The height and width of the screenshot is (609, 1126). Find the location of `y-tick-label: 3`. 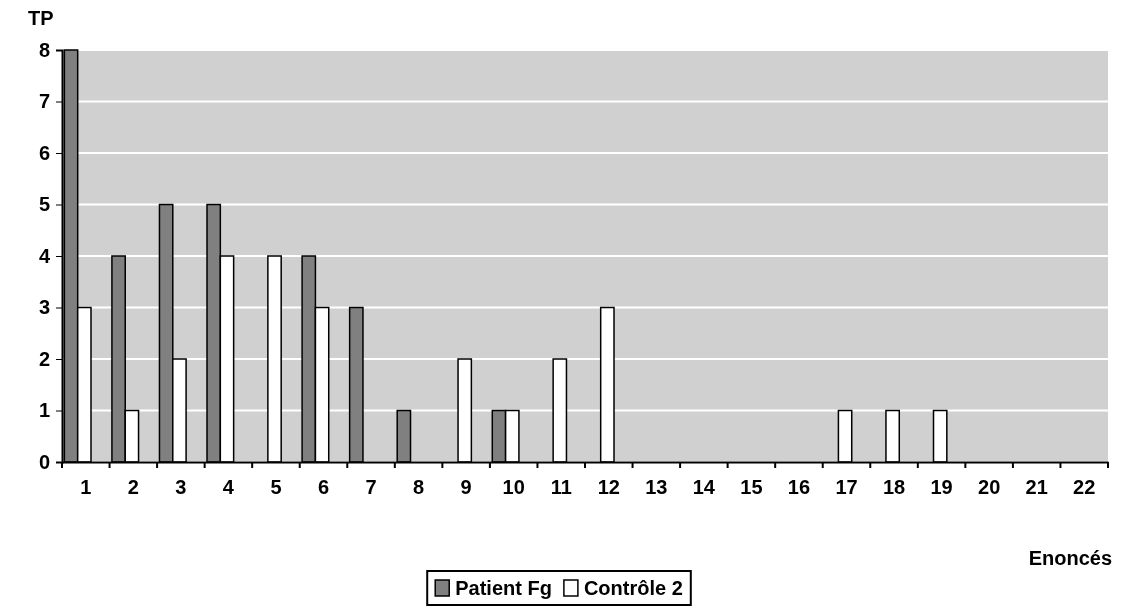

y-tick-label: 3 is located at coordinates (44, 307).